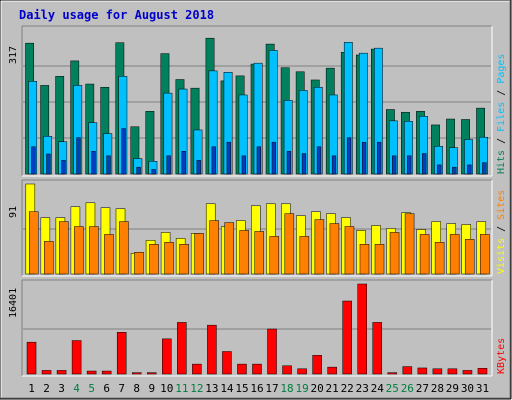 This screenshot has height=400, width=512. Describe the element at coordinates (76, 388) in the screenshot. I see `tick-label-day-4: 4` at that location.